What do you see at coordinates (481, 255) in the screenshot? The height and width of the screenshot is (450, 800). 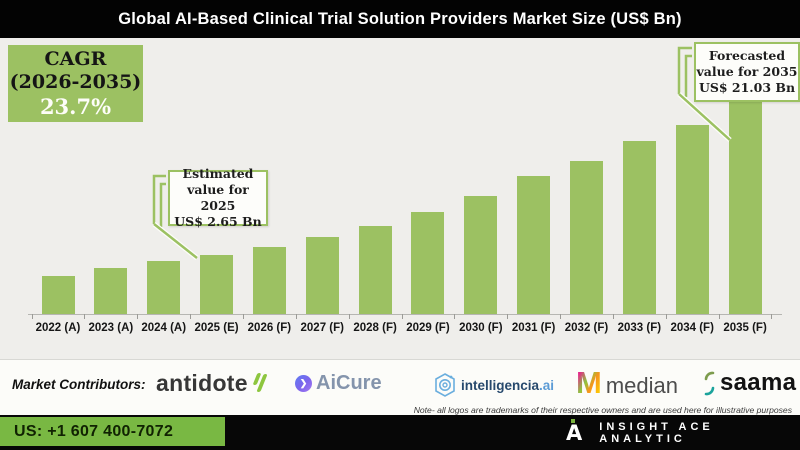 I see `bar-2030` at bounding box center [481, 255].